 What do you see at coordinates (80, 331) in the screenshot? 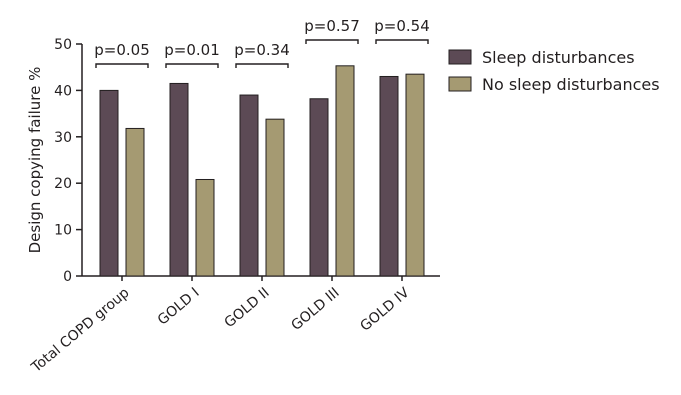
I see `category-label: Total COPD group` at bounding box center [80, 331].